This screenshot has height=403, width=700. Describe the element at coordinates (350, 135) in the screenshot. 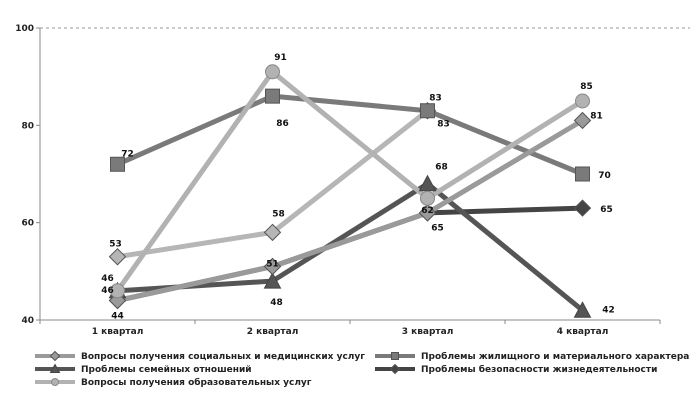

I see `series-line` at that location.